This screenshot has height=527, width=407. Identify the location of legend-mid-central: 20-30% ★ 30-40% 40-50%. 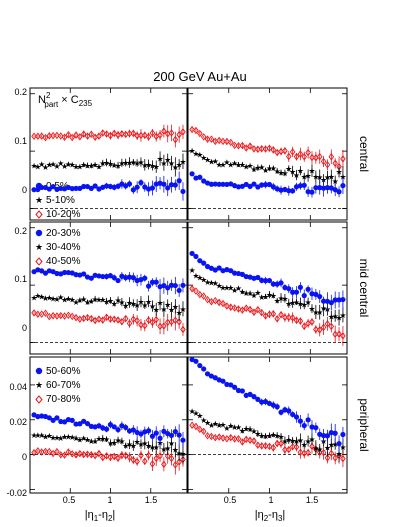
(58, 247).